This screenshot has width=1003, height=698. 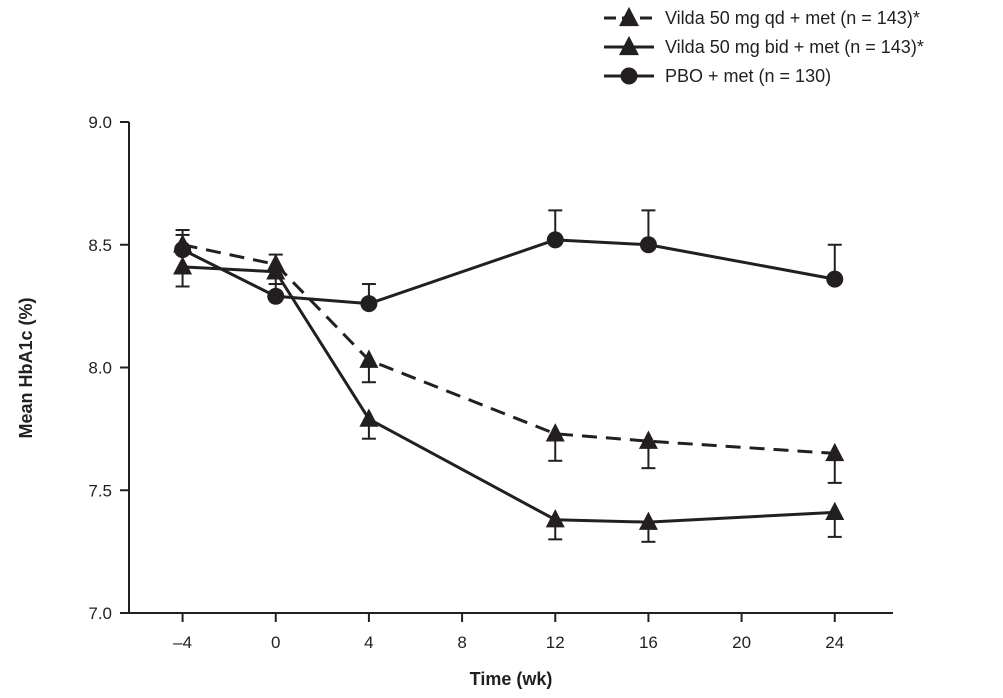 I want to click on series-line, so click(x=508, y=272).